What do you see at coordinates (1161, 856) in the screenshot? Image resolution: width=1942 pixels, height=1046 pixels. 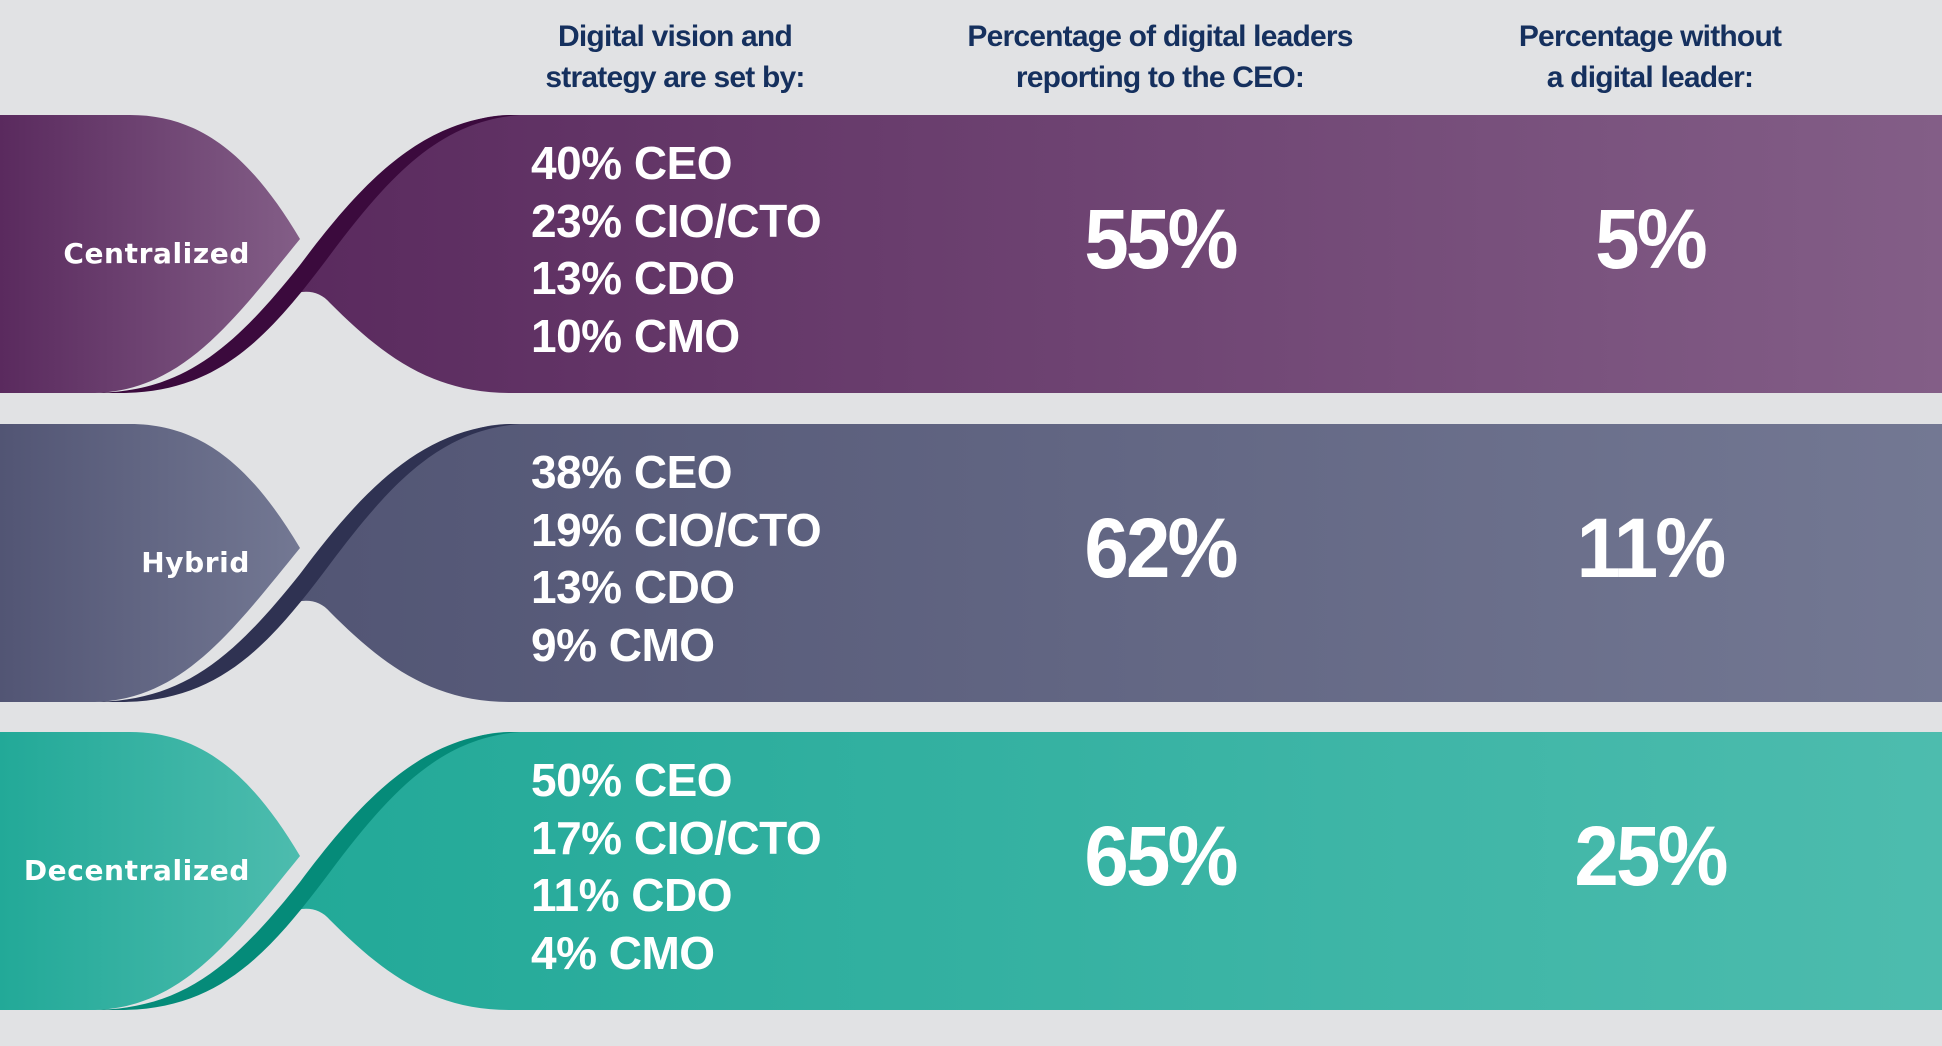 I see `ceo-reporting-percentage: 65%` at bounding box center [1161, 856].